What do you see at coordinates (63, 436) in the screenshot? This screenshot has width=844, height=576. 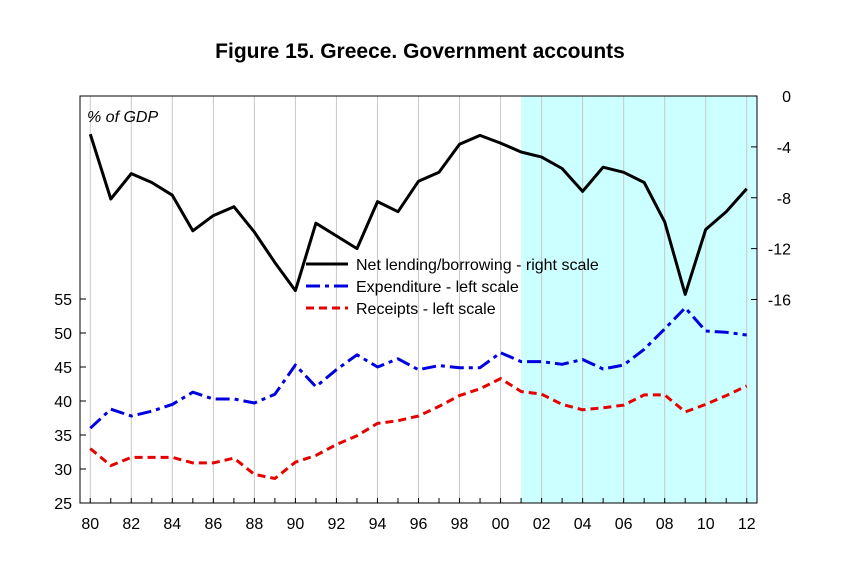 I see `left-tick-label: 35` at bounding box center [63, 436].